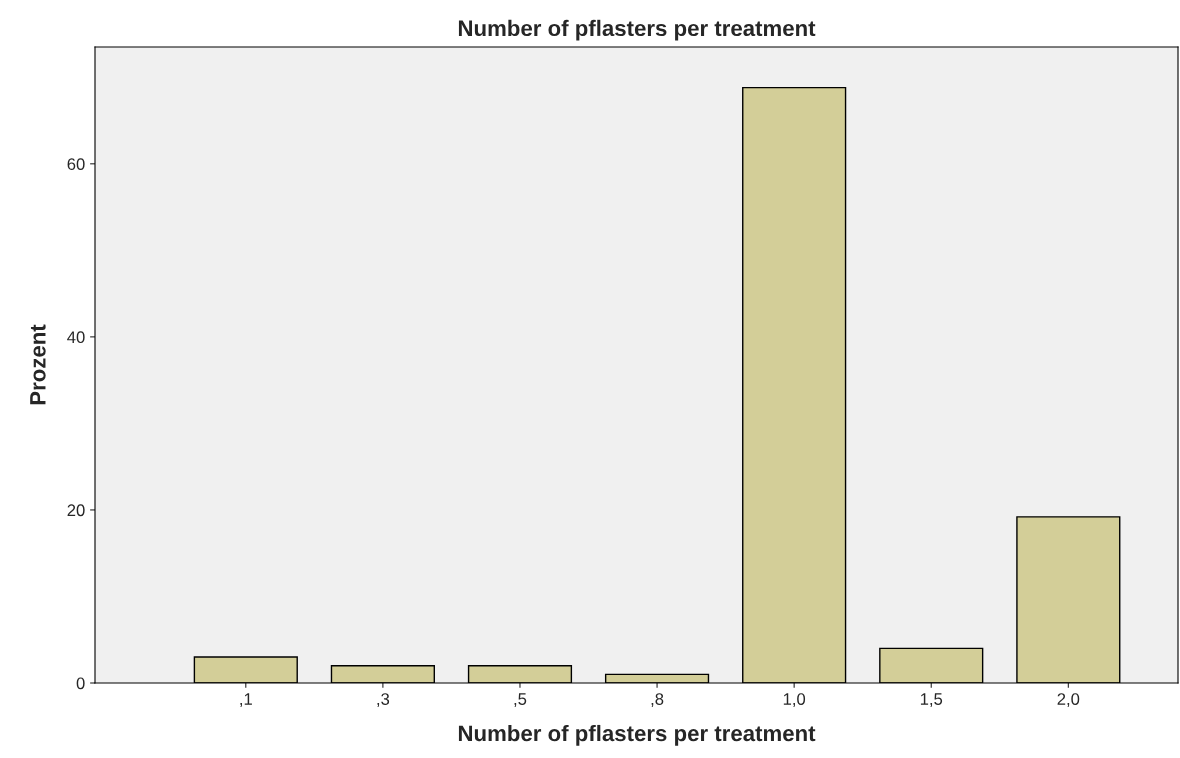  What do you see at coordinates (637, 30) in the screenshot?
I see `chart-title: Number of pflasters per treatment` at bounding box center [637, 30].